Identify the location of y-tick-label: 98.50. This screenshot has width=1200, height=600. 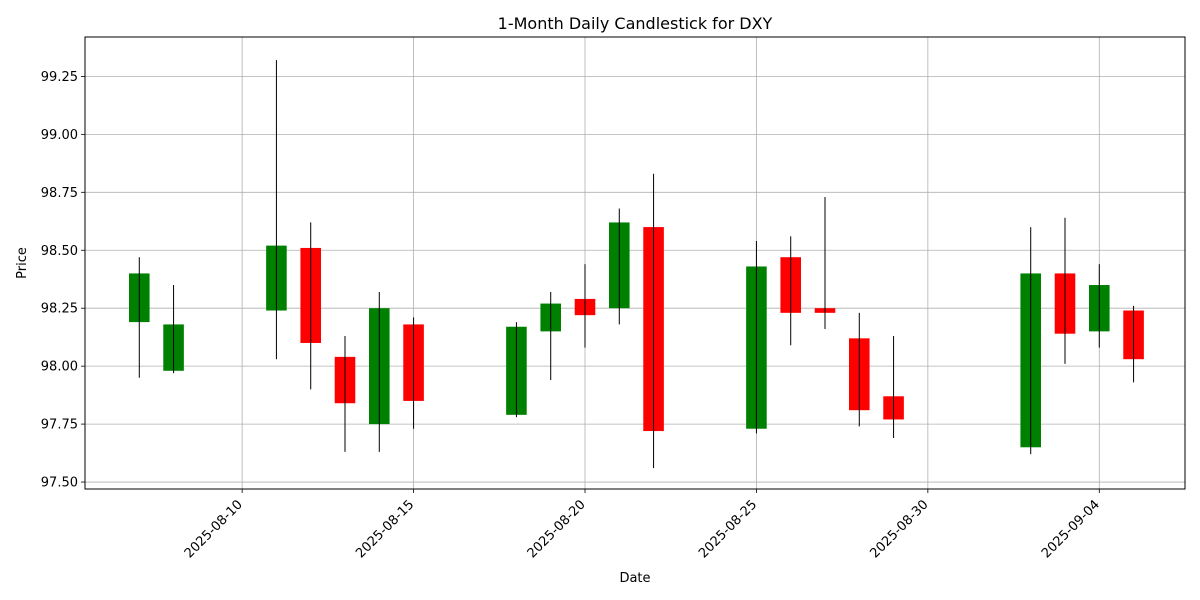
(59, 251).